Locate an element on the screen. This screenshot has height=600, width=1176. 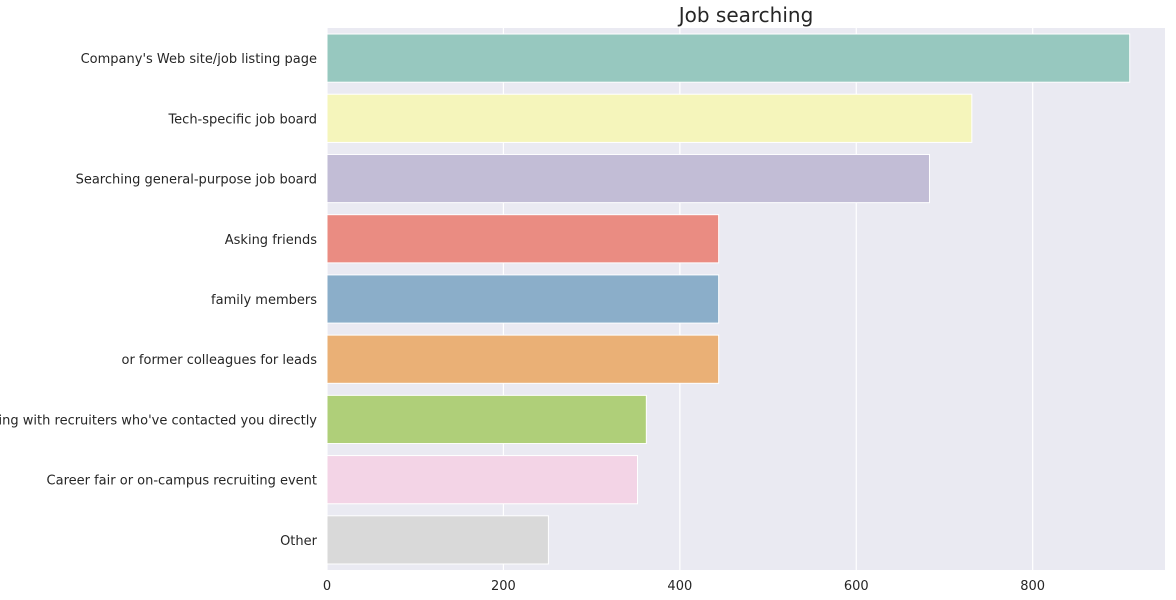
x-tick-labels: 0 200 400 600 800 is located at coordinates (684, 586).